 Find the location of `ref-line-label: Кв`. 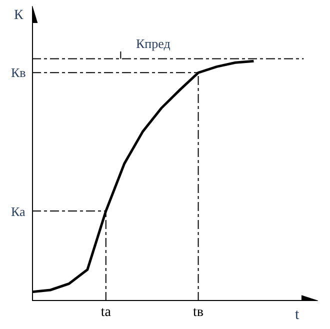

ref-line-label: Кв is located at coordinates (18, 72).